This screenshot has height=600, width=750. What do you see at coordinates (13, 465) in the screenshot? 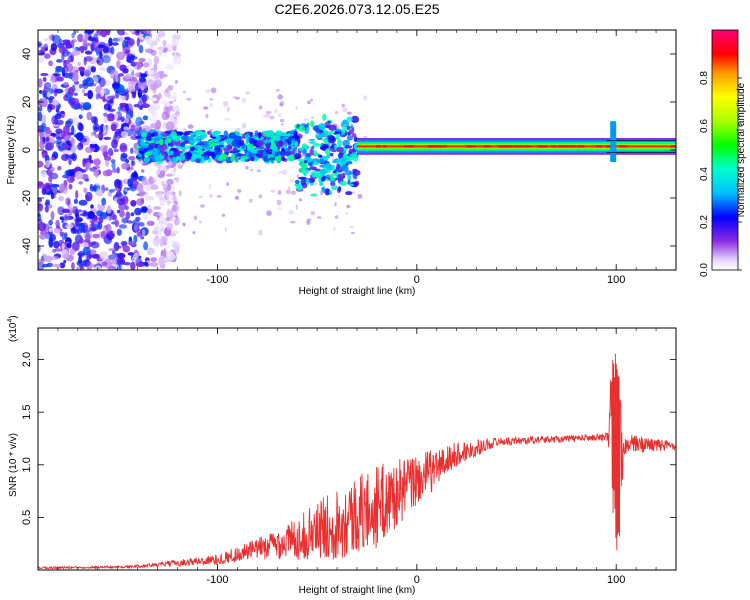
I see `snr-ylabel: SNR (10 * v/v)` at bounding box center [13, 465].